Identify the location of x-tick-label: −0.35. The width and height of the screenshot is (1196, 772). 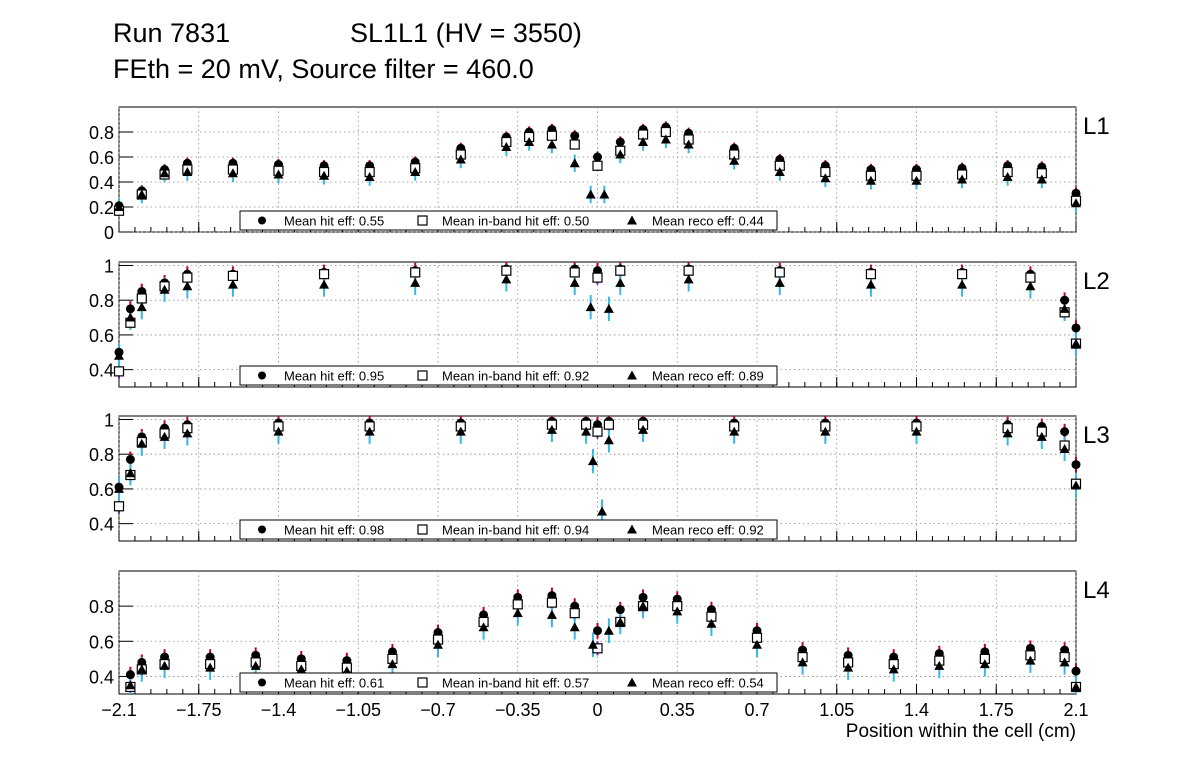
(518, 710).